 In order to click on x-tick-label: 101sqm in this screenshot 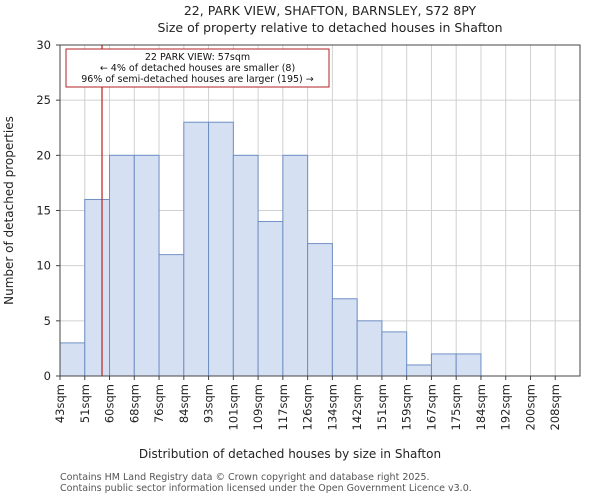, I will do `click(233, 407)`.